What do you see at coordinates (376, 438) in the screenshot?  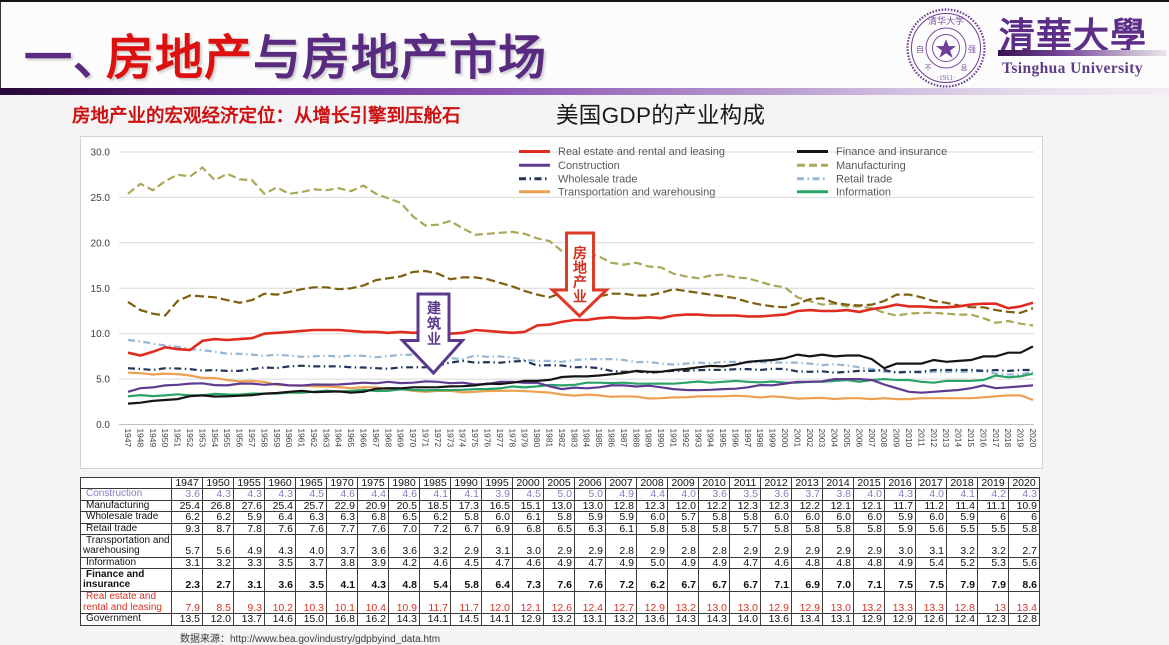 I see `svg-text: 1967` at bounding box center [376, 438].